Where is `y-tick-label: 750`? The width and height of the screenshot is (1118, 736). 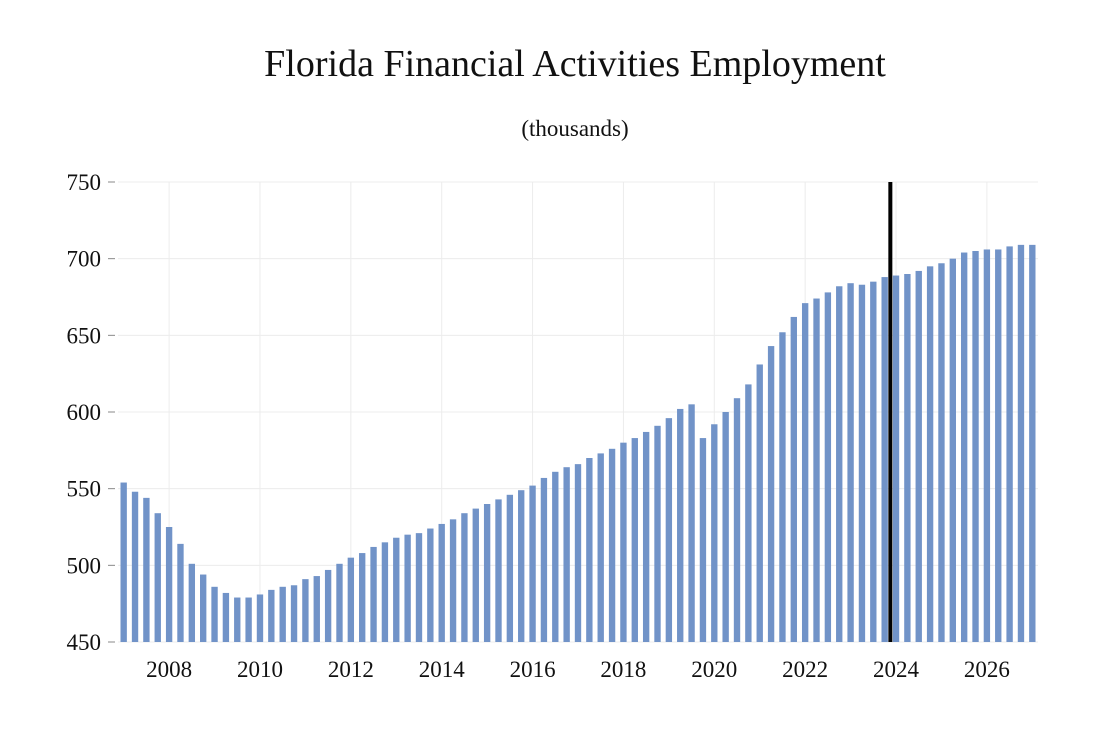 y-tick-label: 750 is located at coordinates (84, 182).